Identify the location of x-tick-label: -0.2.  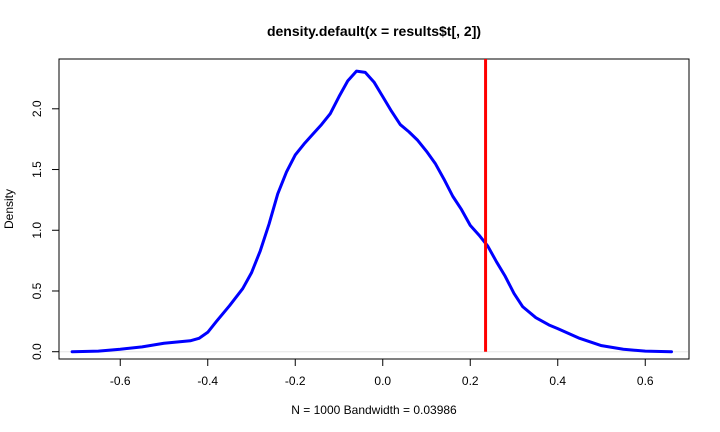
(295, 381).